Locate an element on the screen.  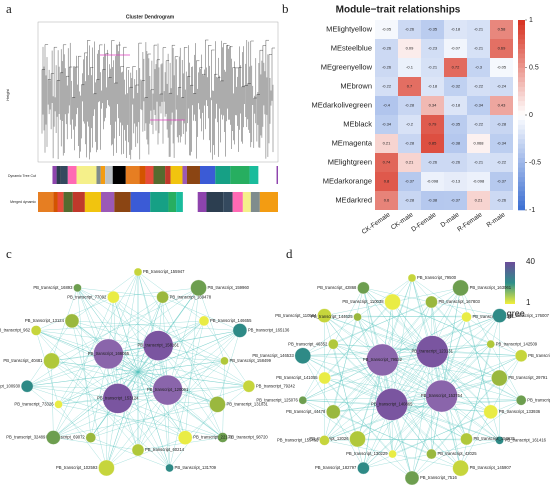
cell-label: -0.098 is located at coordinates (479, 181).